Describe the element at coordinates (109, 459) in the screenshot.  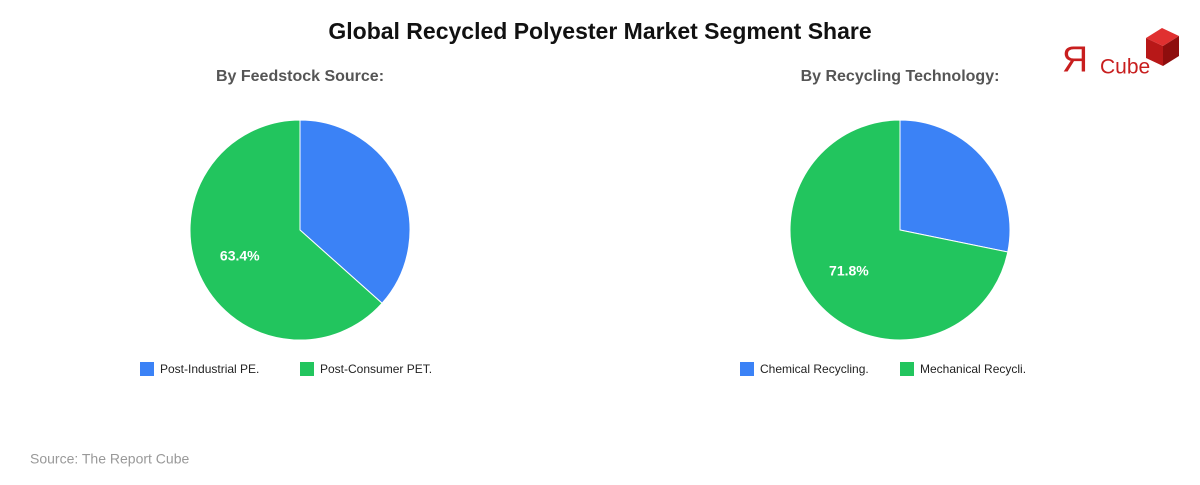
I see `source-note: Source: The Report Cube` at that location.